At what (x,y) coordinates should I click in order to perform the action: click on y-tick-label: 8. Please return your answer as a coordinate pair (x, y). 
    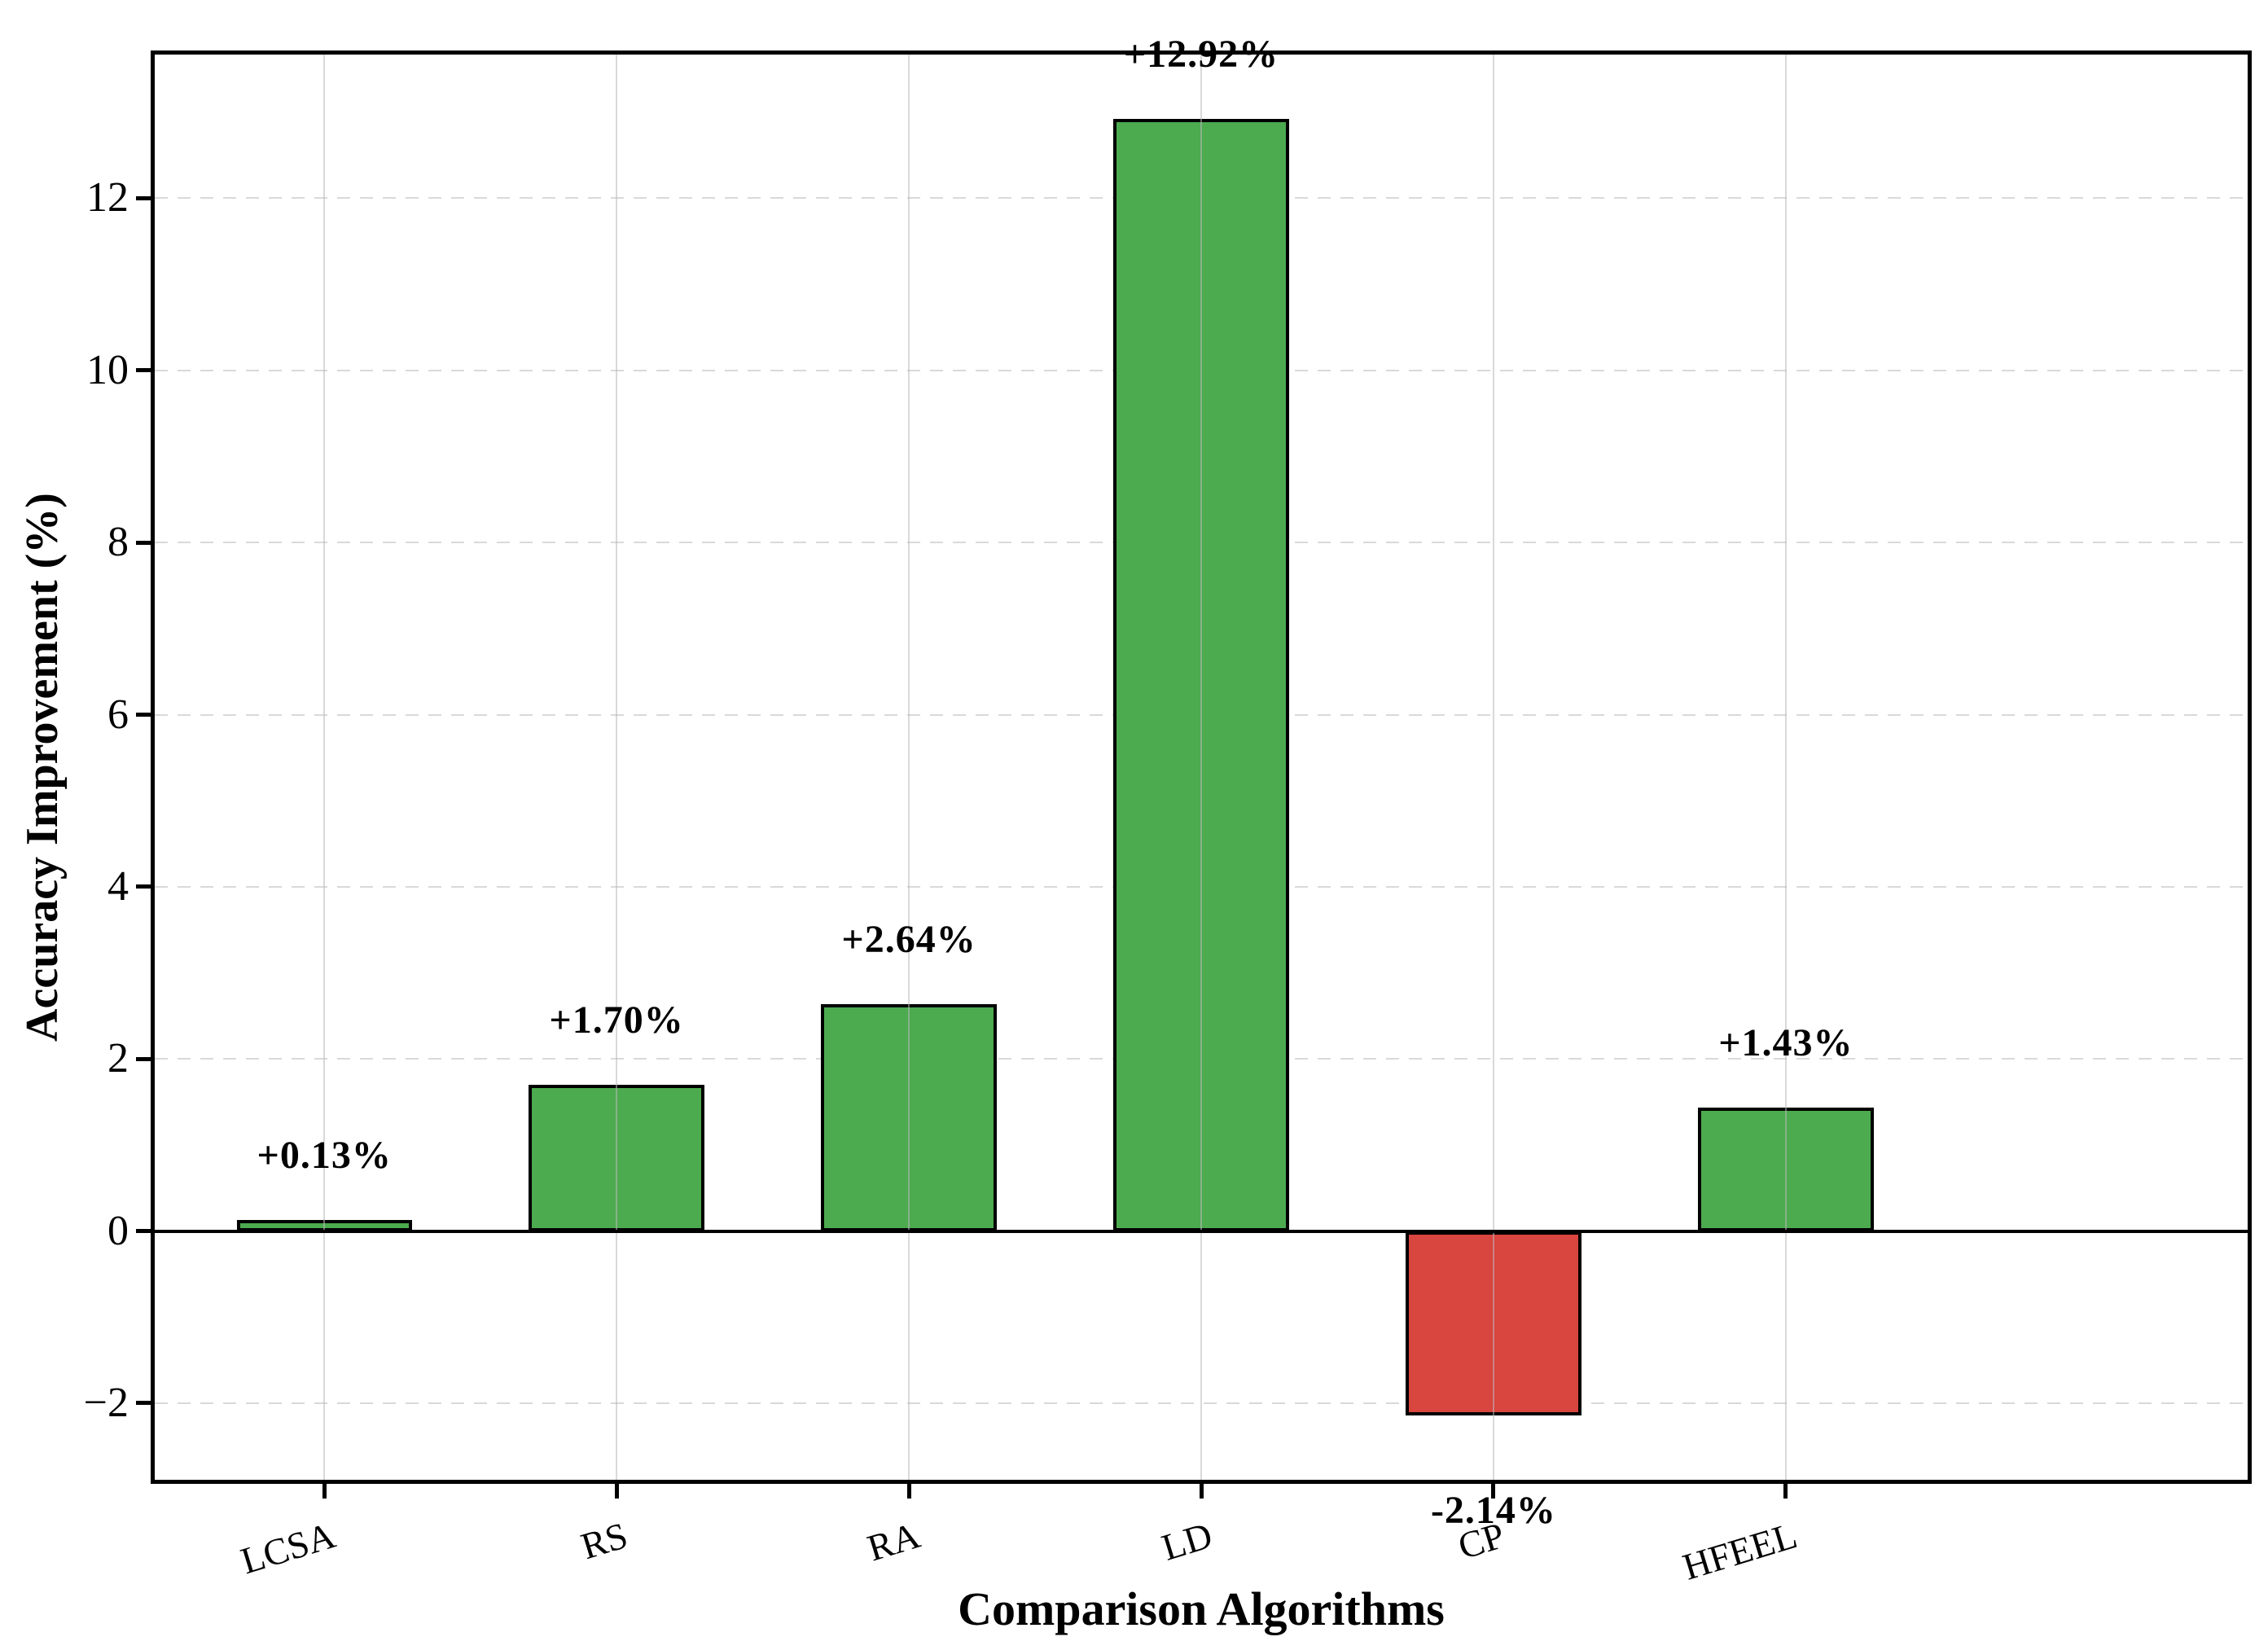
    Looking at the image, I should click on (118, 542).